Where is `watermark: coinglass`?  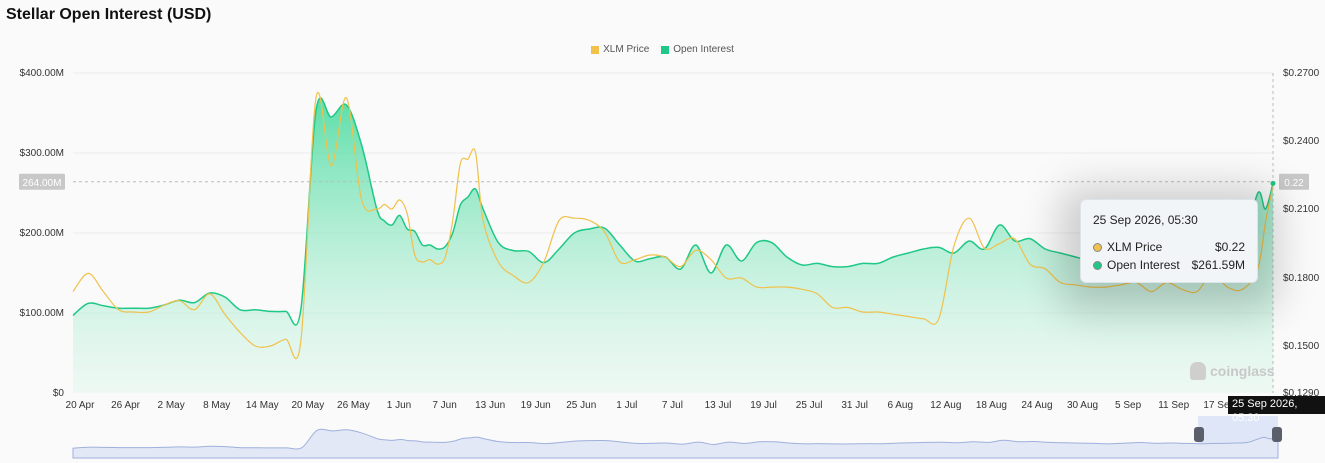 watermark: coinglass is located at coordinates (1232, 371).